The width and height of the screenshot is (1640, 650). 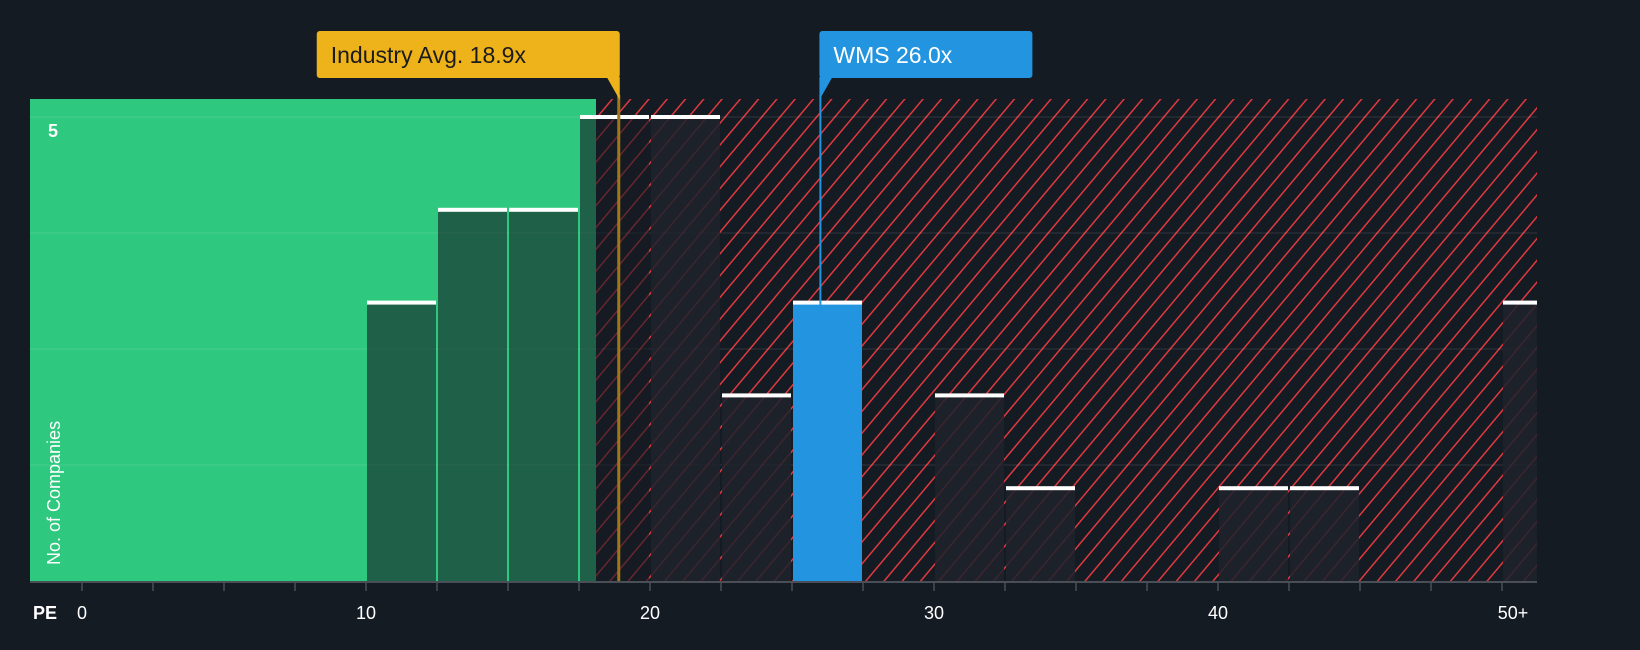 What do you see at coordinates (892, 55) in the screenshot?
I see `company-pe-label: WMS 26.0x` at bounding box center [892, 55].